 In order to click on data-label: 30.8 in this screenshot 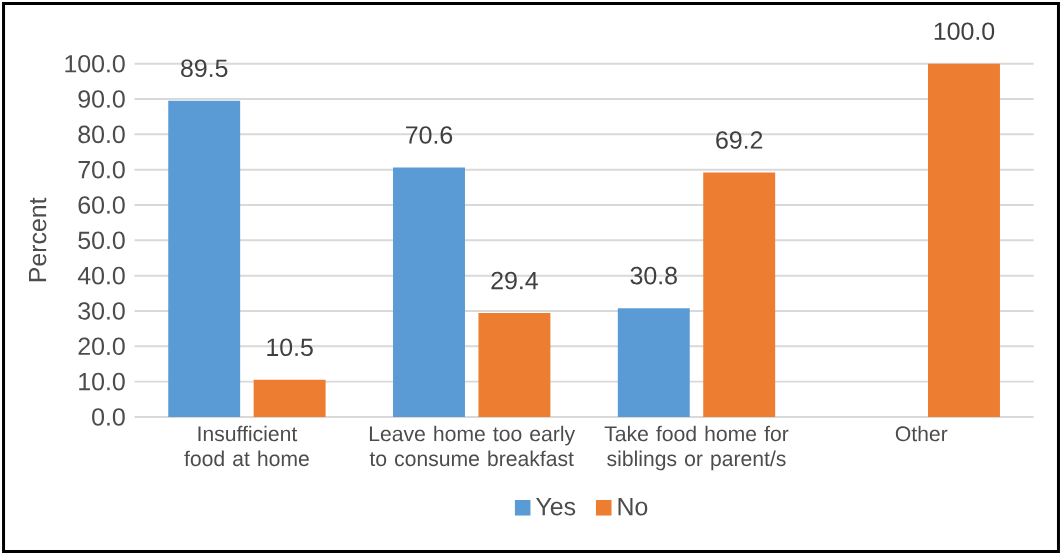, I will do `click(653, 275)`.